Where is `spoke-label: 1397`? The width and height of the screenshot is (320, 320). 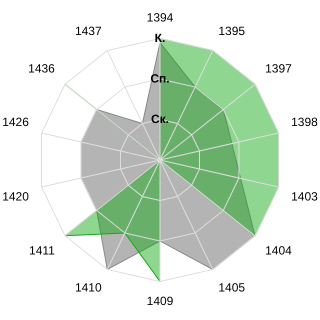 spoke-label: 1397 is located at coordinates (278, 68).